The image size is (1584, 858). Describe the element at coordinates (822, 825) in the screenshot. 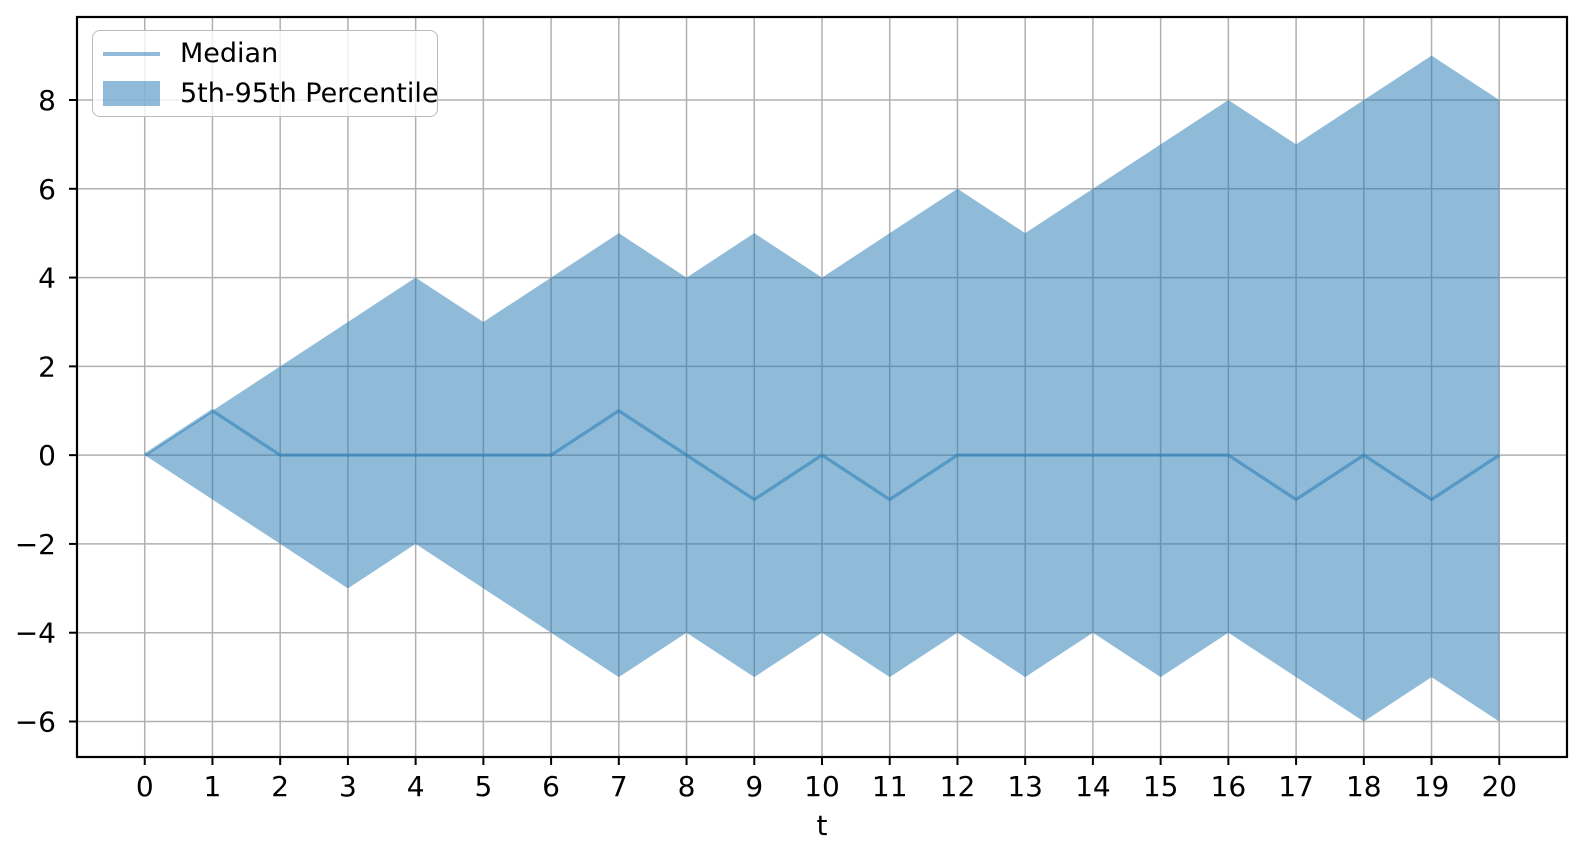

I see `x-axis-label: t` at that location.